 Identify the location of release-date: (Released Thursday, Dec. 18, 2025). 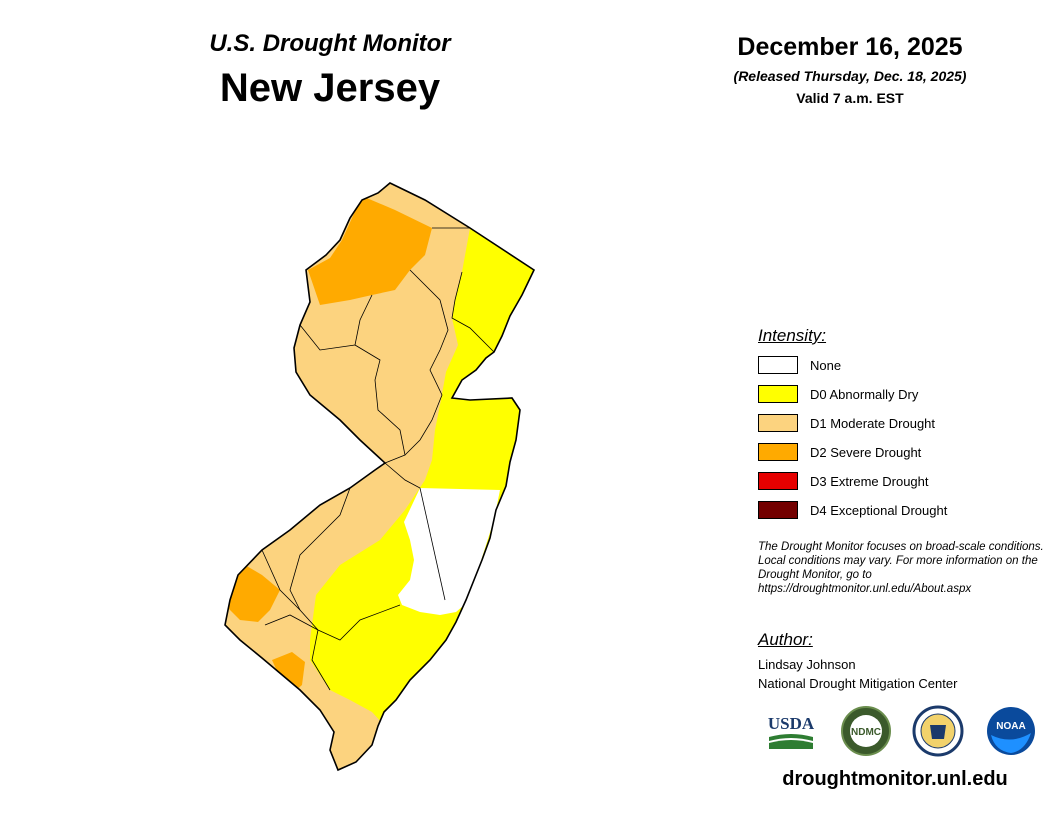
(850, 76).